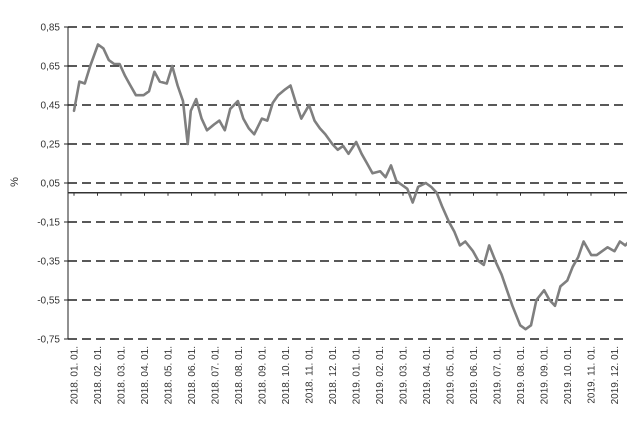  I want to click on x-tick-label: 2018. 03. 01., so click(122, 375).